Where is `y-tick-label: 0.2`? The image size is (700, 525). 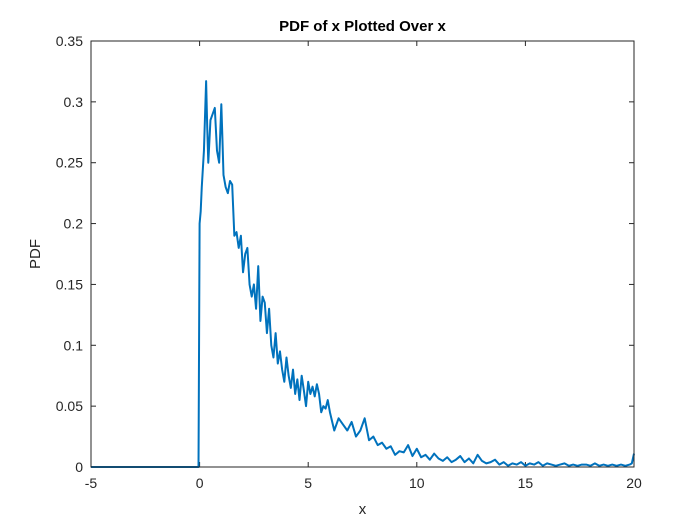
y-tick-label: 0.2 is located at coordinates (74, 224).